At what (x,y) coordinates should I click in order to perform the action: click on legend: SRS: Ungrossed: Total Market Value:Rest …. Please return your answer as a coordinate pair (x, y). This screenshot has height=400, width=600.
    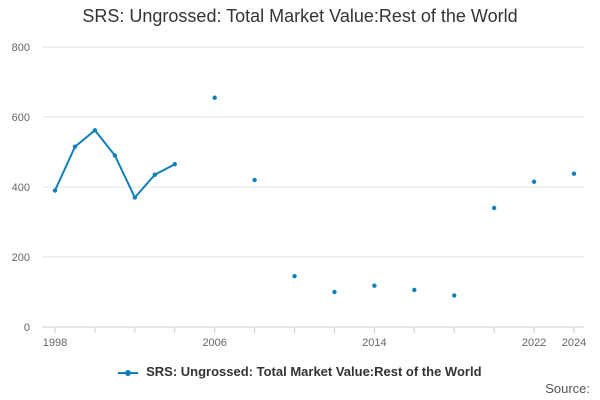
    Looking at the image, I should click on (300, 371).